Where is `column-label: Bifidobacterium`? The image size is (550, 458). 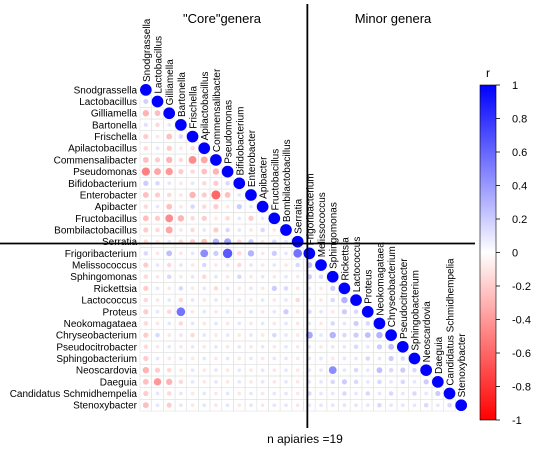 column-label: Bifidobacterium is located at coordinates (240, 141).